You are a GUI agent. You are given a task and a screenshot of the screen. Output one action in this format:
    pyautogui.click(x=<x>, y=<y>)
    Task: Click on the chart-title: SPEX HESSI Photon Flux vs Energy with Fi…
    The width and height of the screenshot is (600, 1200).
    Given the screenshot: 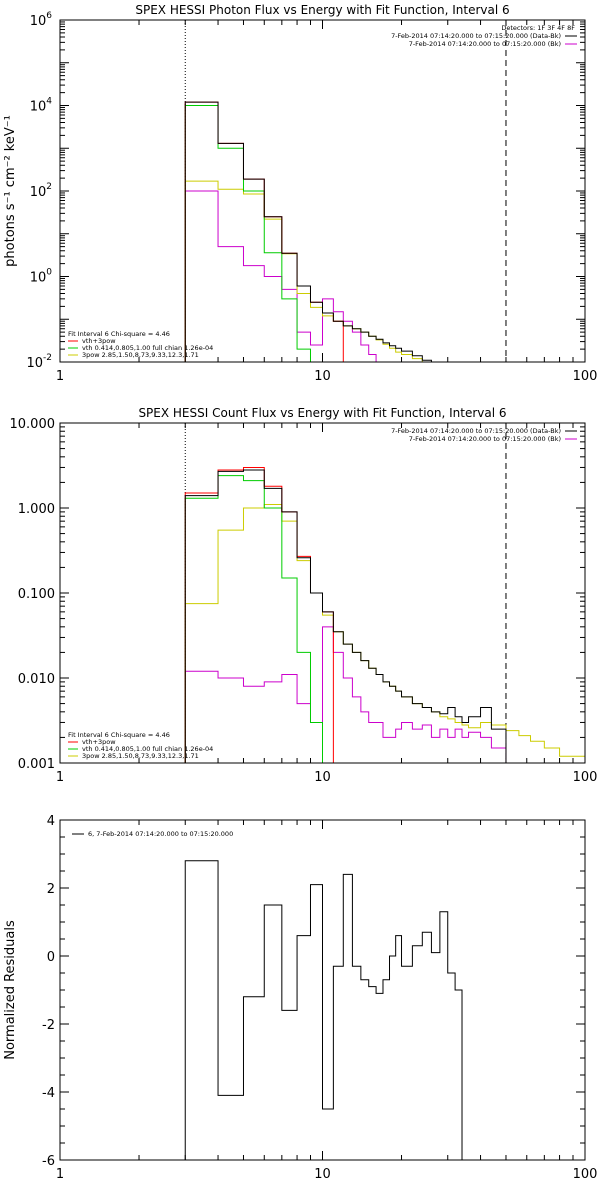 What is the action you would take?
    pyautogui.click(x=322, y=10)
    